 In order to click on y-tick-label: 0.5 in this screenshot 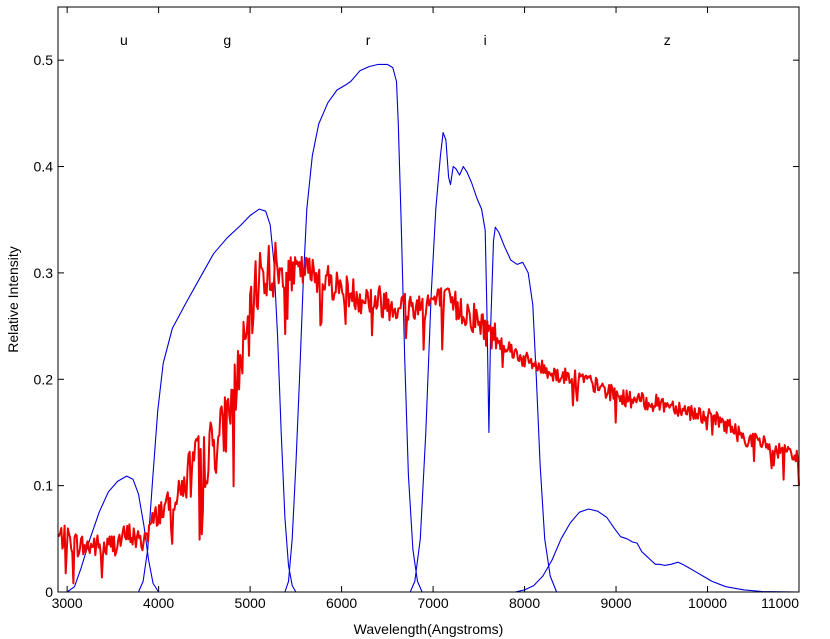, I will do `click(44, 60)`.